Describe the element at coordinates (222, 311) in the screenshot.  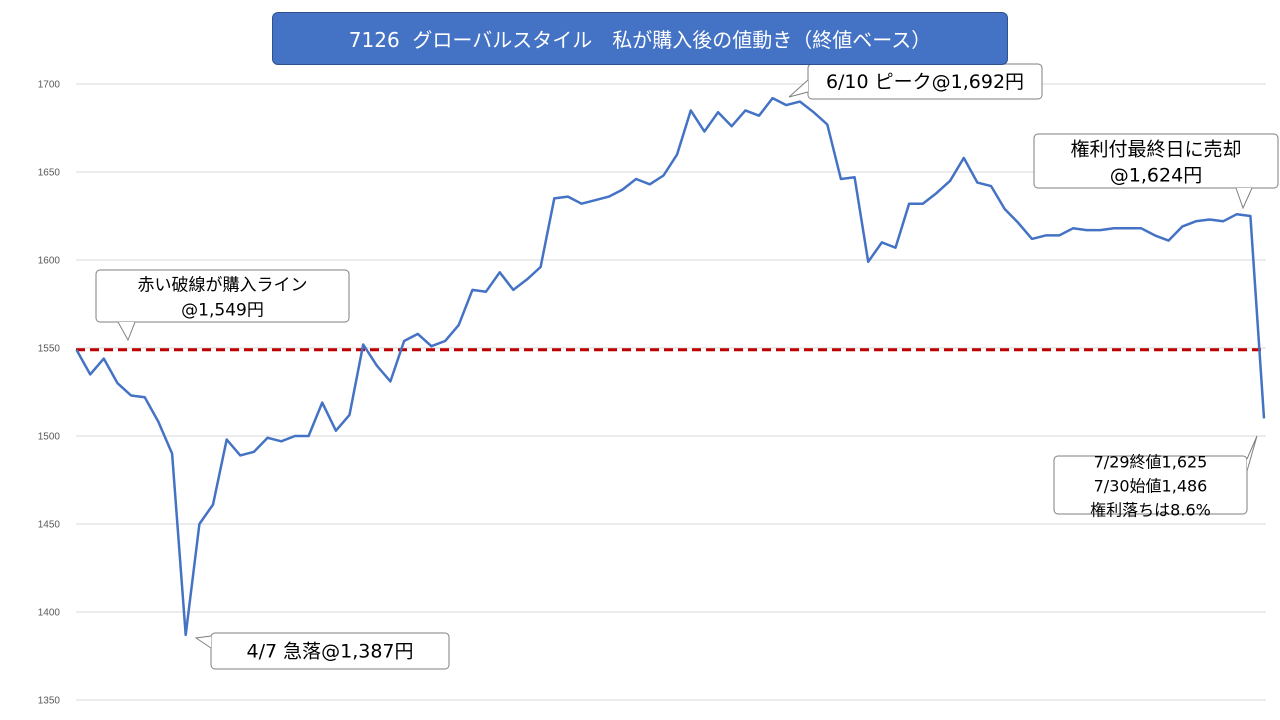
I see `callout-text: @1,549円` at that location.